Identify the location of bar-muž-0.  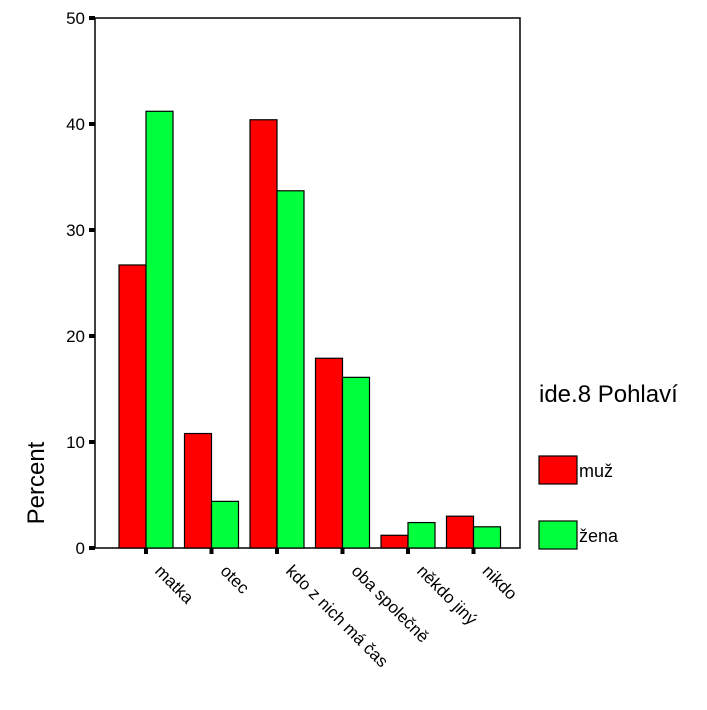
(132, 406).